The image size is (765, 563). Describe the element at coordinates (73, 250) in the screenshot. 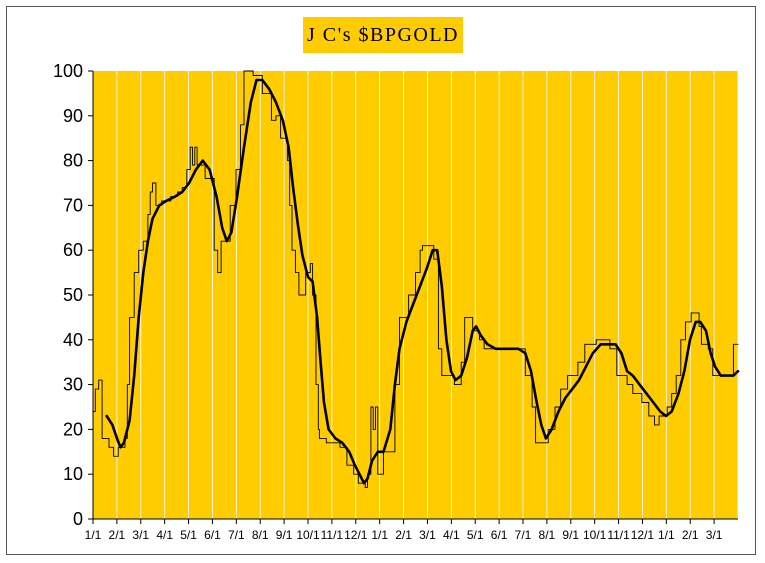

I see `y-tick-label: 60` at that location.